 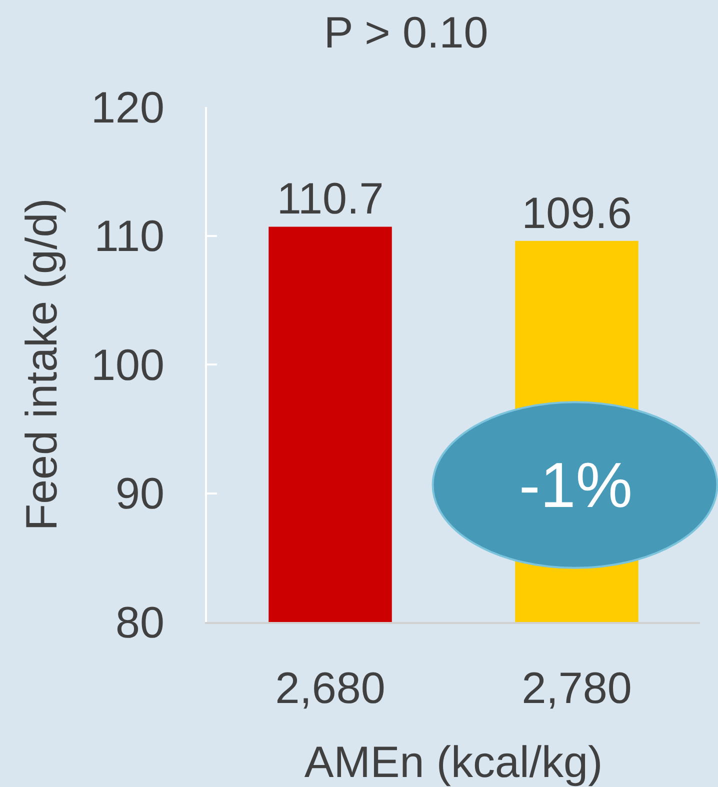 What do you see at coordinates (129, 237) in the screenshot?
I see `y-tick-label: 110` at bounding box center [129, 237].